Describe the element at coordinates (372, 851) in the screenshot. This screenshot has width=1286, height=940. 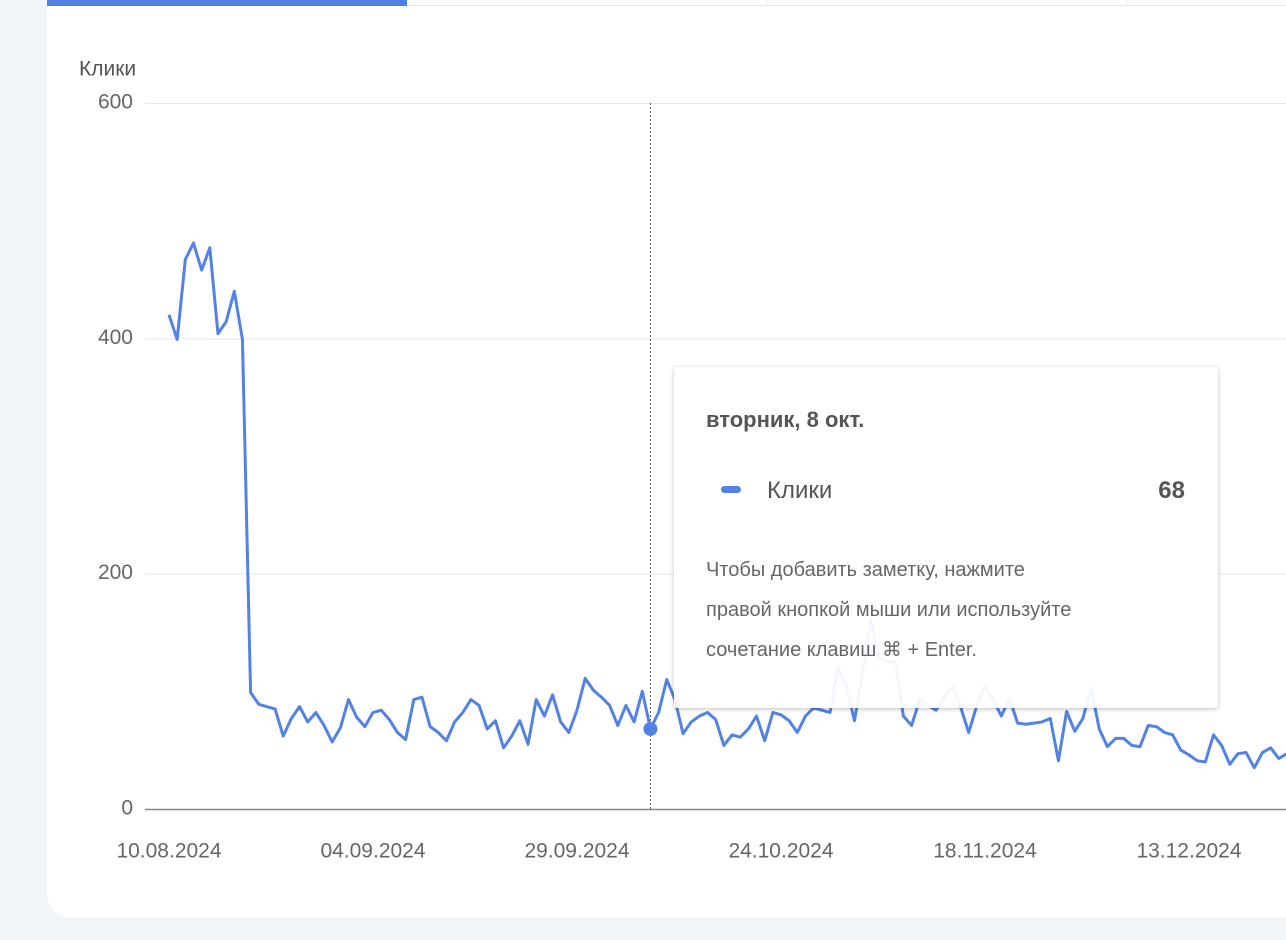
I see `x-tick-label: 04.09.2024` at that location.